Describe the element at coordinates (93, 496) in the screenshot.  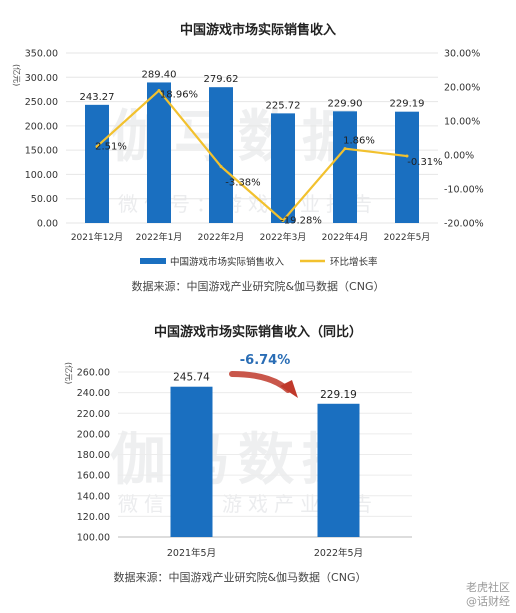
I see `y-tick-label: 140.00` at that location.